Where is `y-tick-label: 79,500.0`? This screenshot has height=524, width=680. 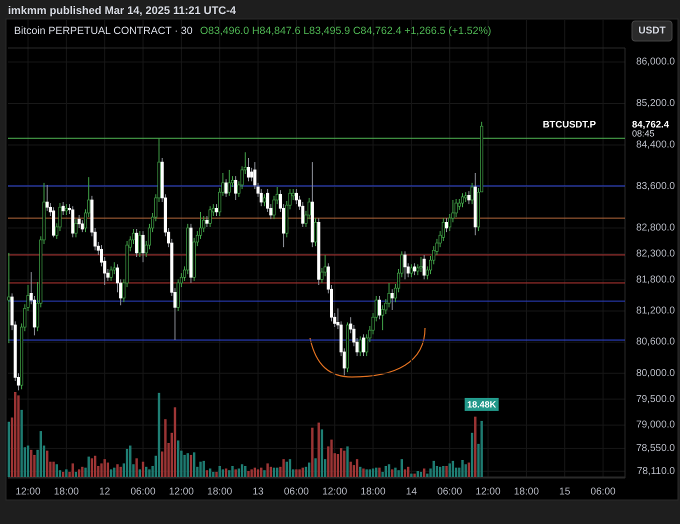 y-tick-label: 79,500.0 is located at coordinates (656, 399).